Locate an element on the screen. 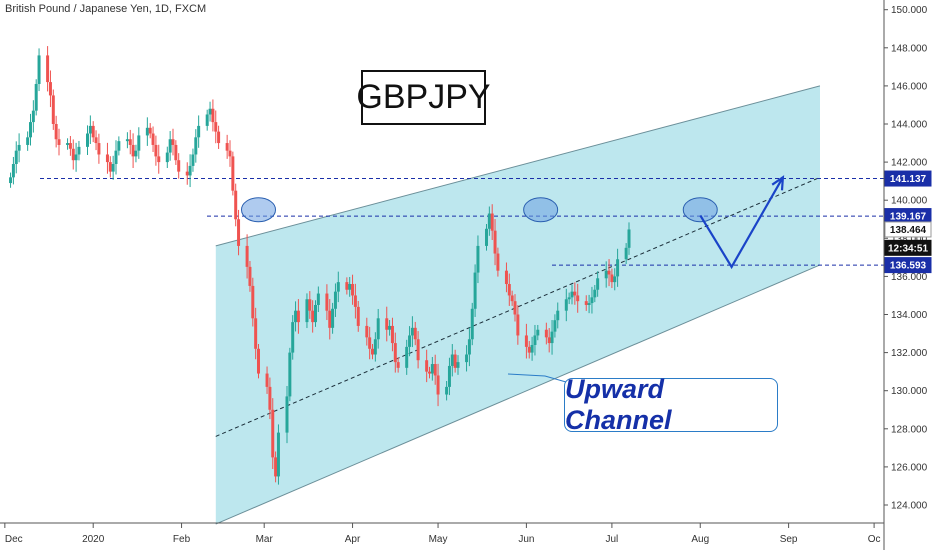 The height and width of the screenshot is (550, 932). callout-pointer is located at coordinates (537, 378).